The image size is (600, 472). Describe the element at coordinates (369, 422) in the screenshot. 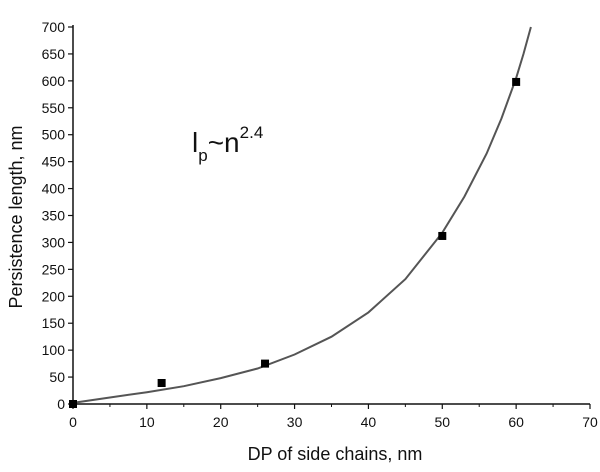

I see `x-tick-label: 40` at that location.